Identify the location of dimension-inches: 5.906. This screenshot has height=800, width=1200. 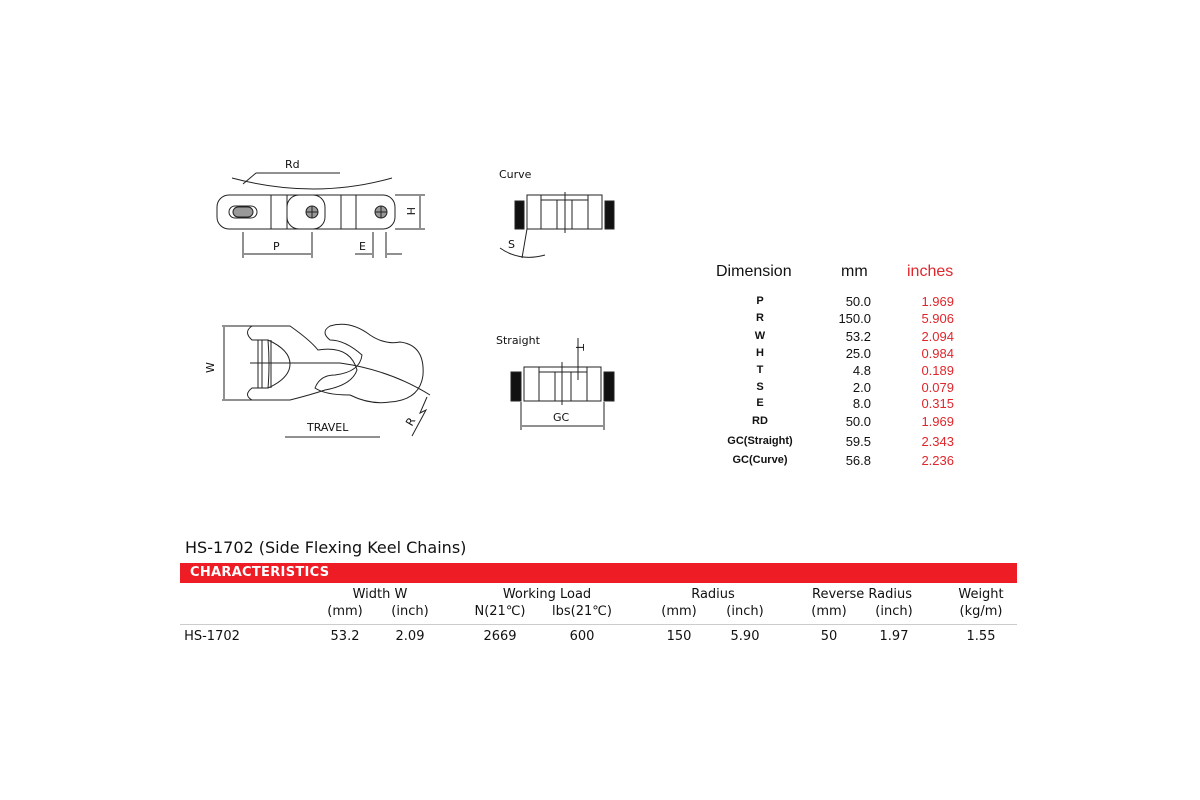
(937, 318).